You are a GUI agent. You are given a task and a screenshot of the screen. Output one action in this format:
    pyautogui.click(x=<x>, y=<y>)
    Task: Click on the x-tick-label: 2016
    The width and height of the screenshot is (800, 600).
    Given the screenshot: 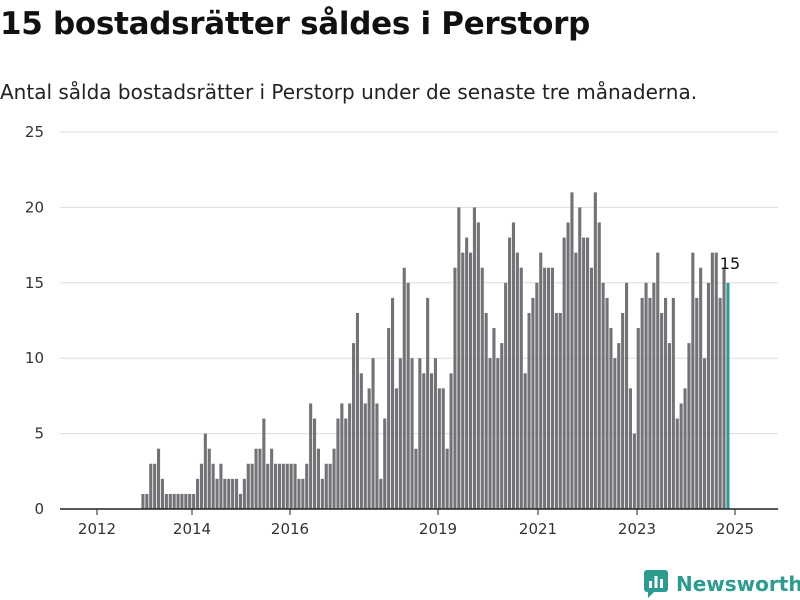 What is the action you would take?
    pyautogui.click(x=290, y=529)
    